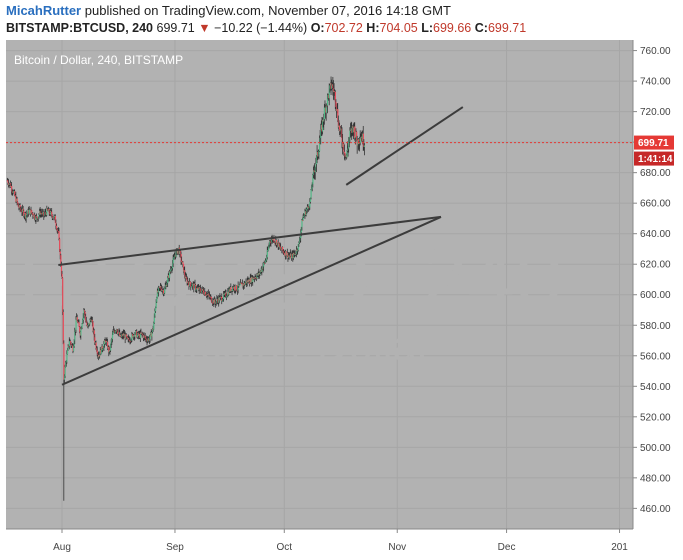  I want to click on price-axis, so click(658, 300).